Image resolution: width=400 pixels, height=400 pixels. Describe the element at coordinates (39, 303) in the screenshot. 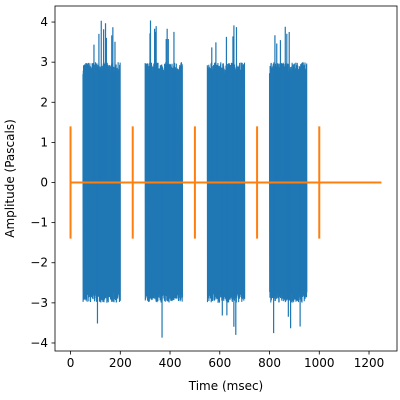

I see `y-tick-label: −3` at that location.